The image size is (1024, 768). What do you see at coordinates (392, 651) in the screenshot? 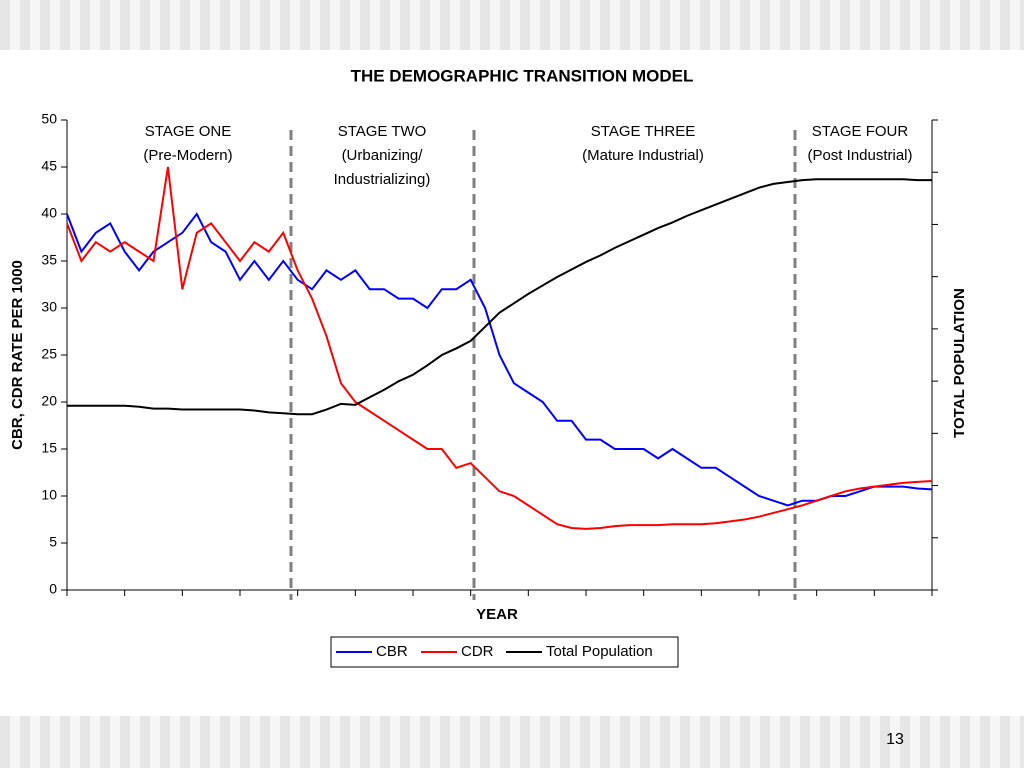
I see `legend-label: CBR` at bounding box center [392, 651].